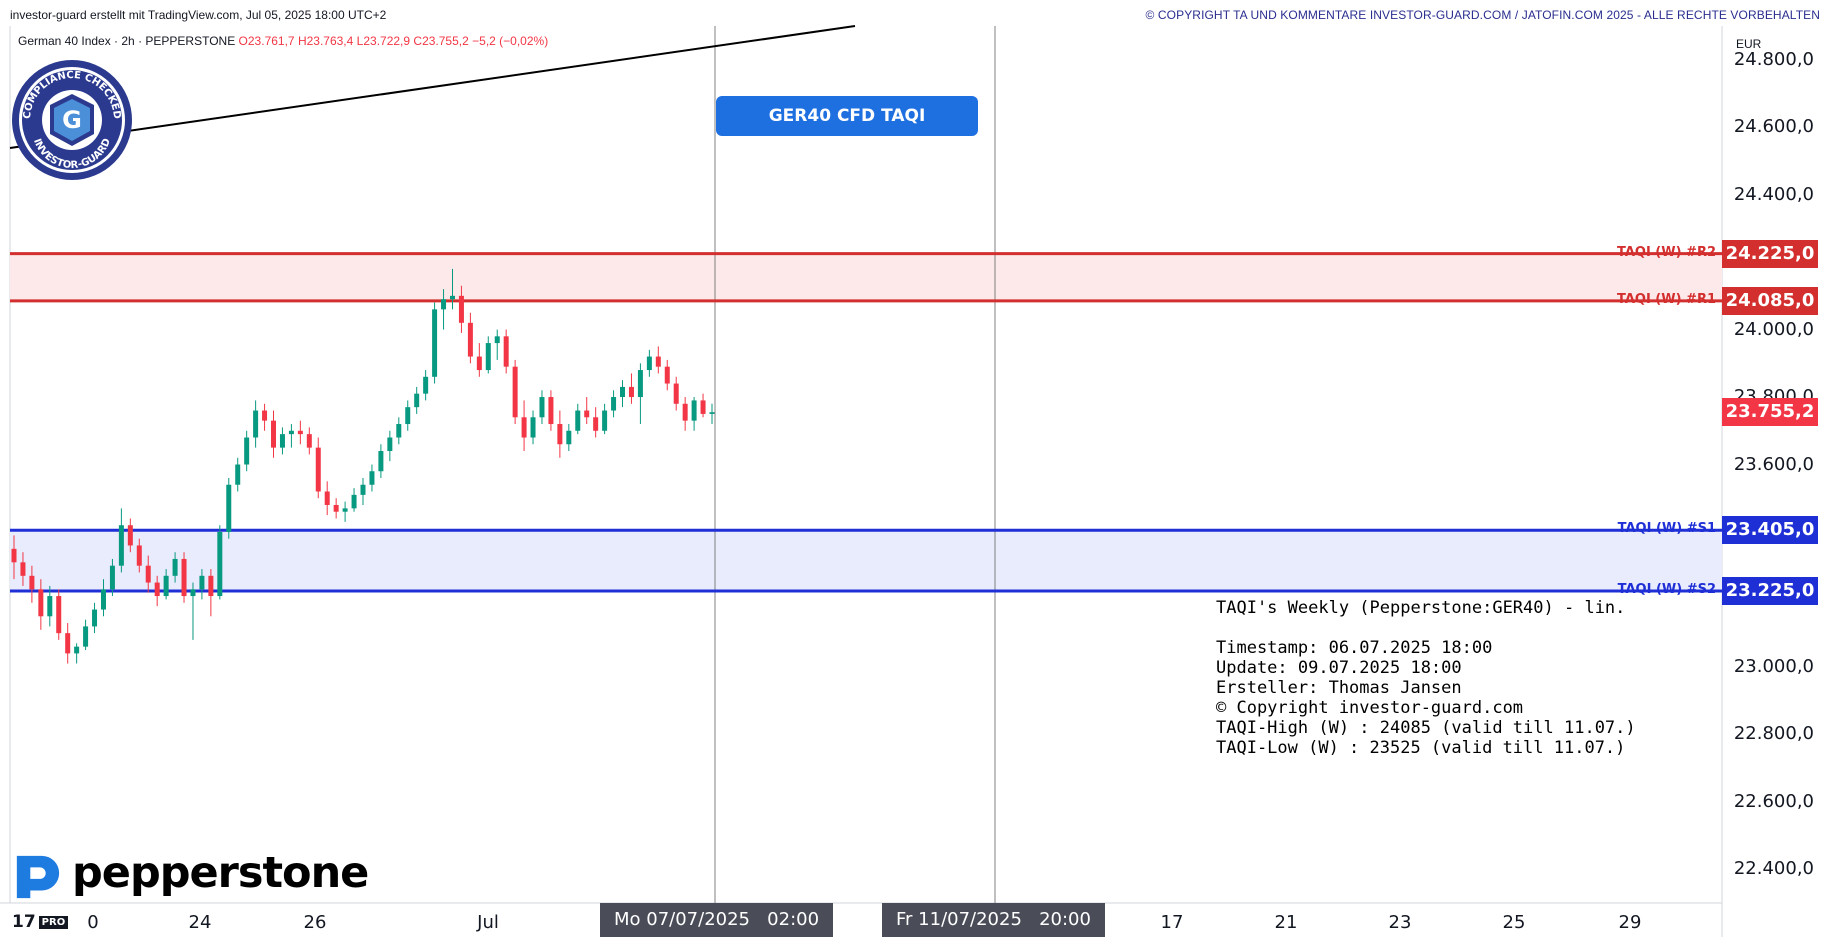 This screenshot has width=1828, height=937. Describe the element at coordinates (847, 131) in the screenshot. I see `snapshot-button: GER40 CFD TAQI SNAPSHOT` at that location.